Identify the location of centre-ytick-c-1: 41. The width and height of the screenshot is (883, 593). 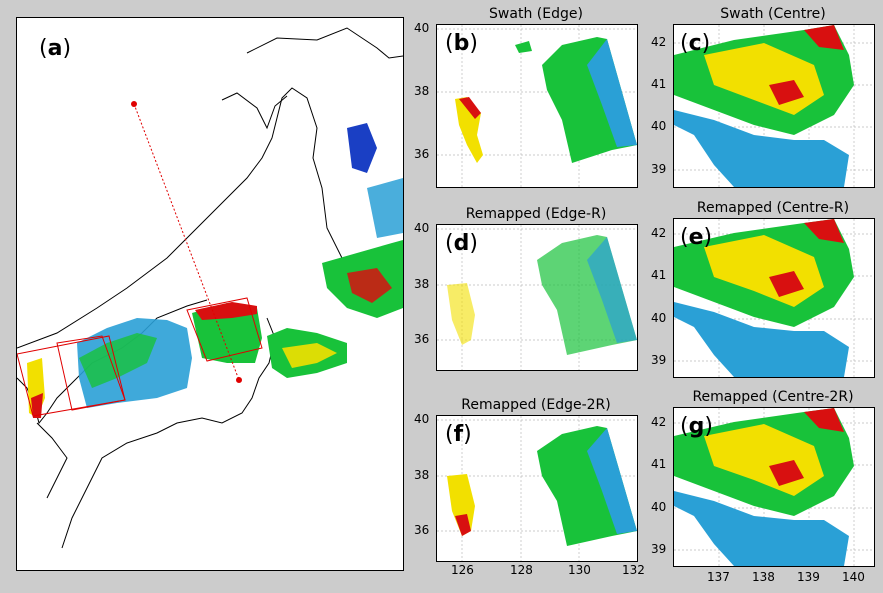
(659, 84).